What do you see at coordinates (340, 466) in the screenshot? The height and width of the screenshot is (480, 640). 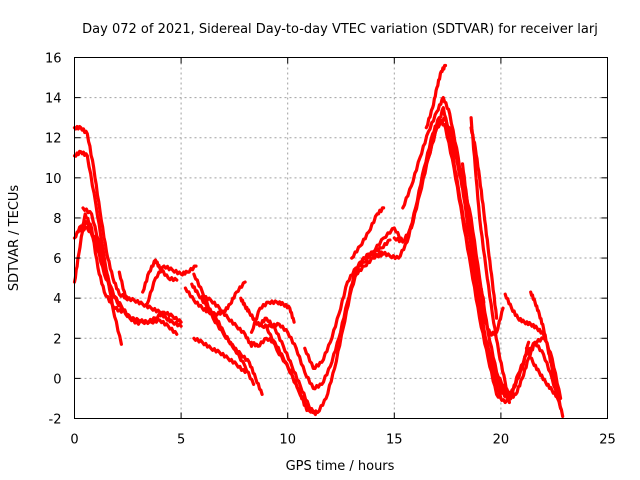 I see `x-axis-label: GPS time / hours` at bounding box center [340, 466].